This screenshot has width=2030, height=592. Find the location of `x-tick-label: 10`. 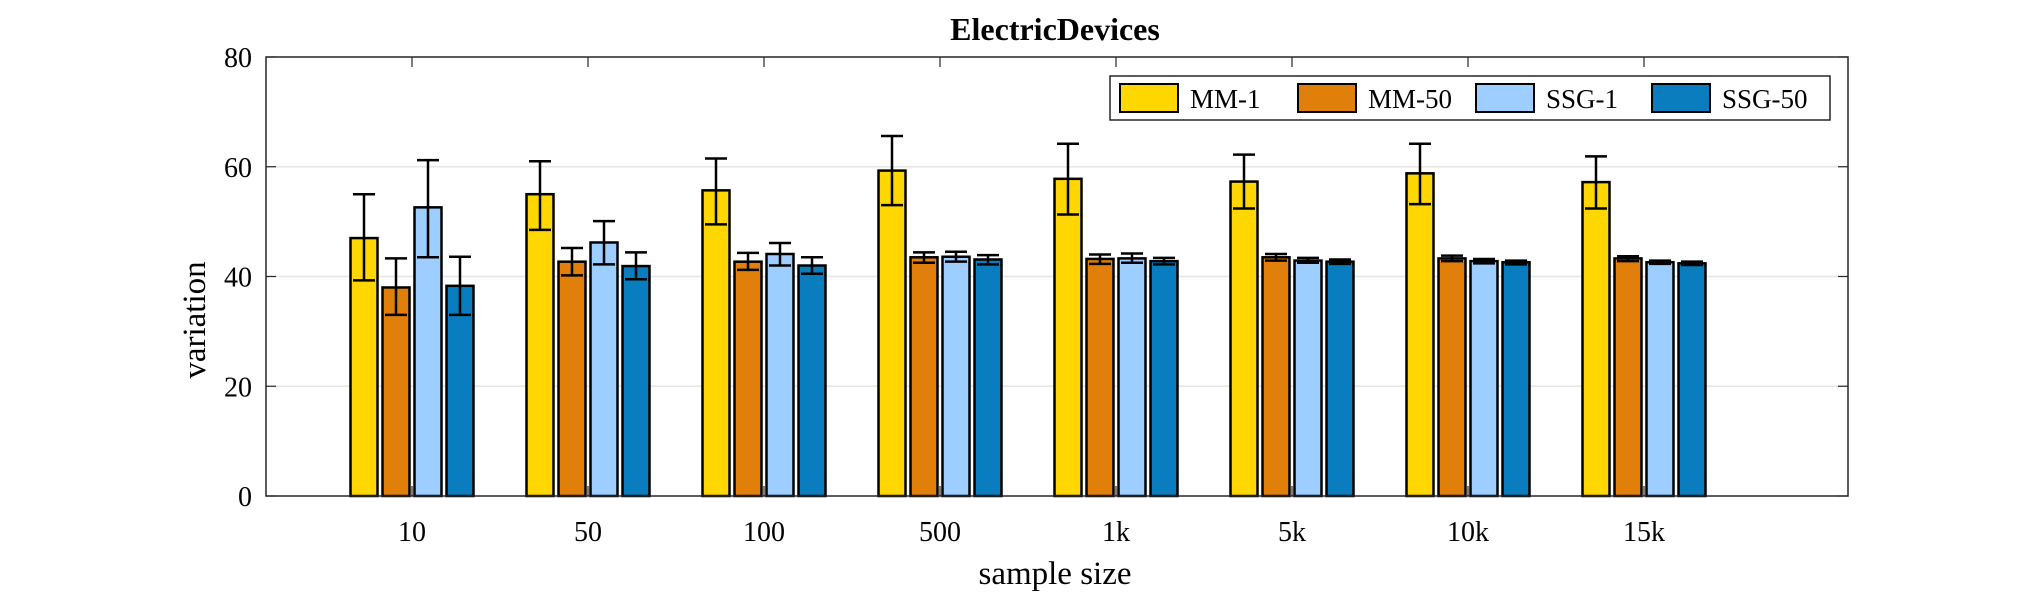

x-tick-label: 10 is located at coordinates (412, 532).